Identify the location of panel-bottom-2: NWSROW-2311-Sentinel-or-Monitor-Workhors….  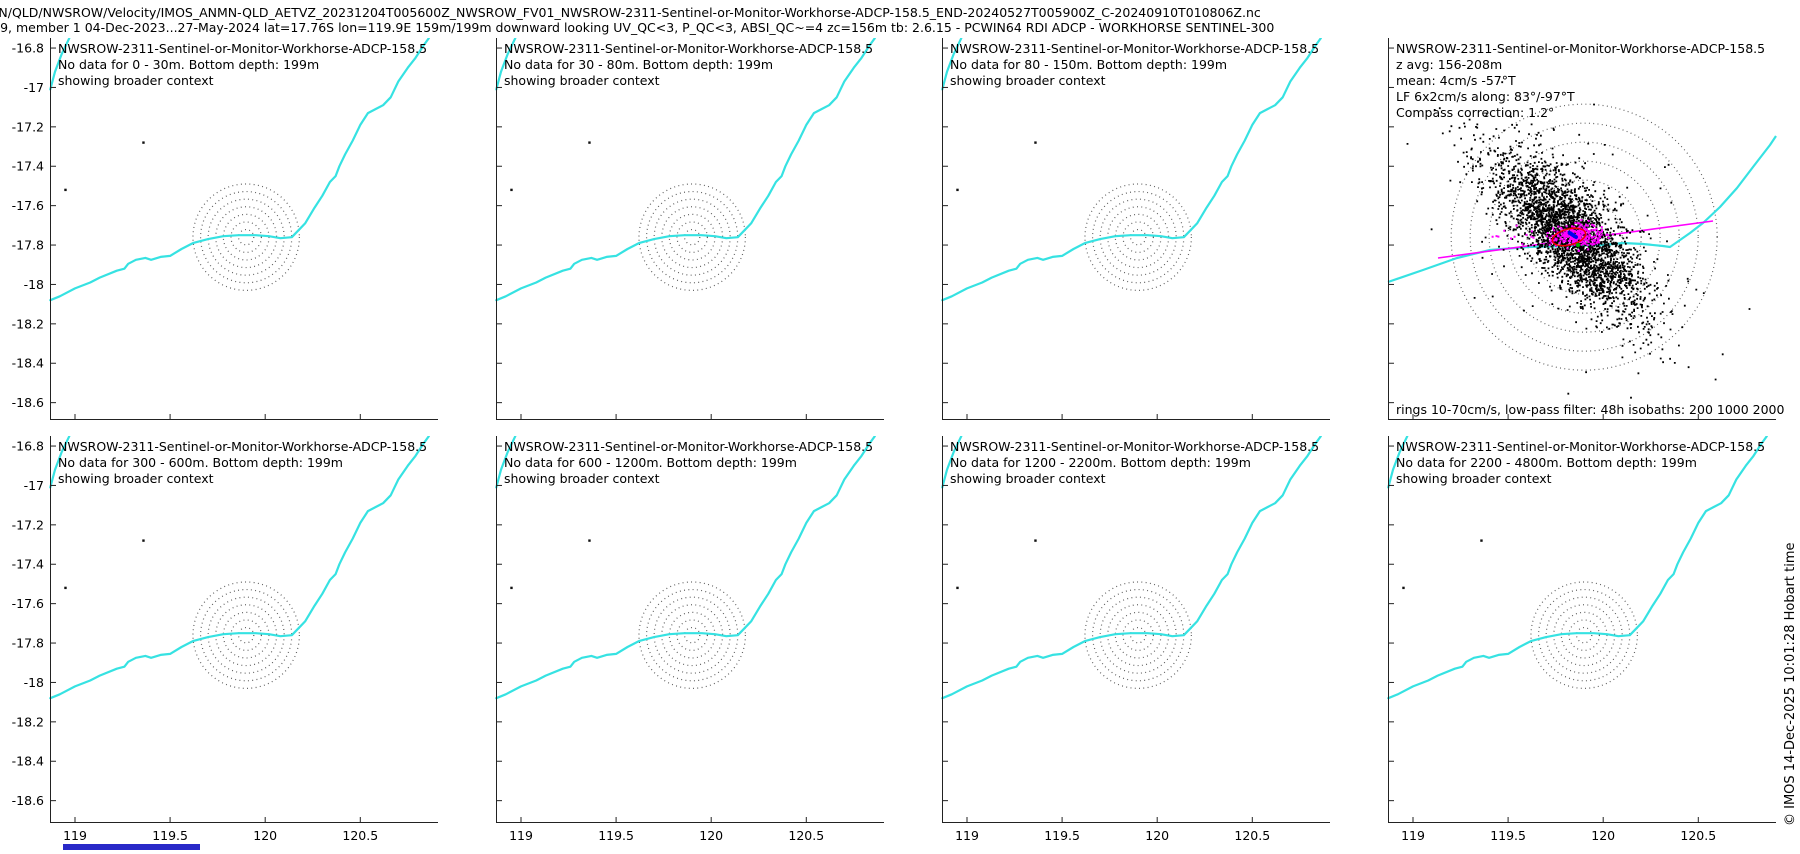
(689, 639).